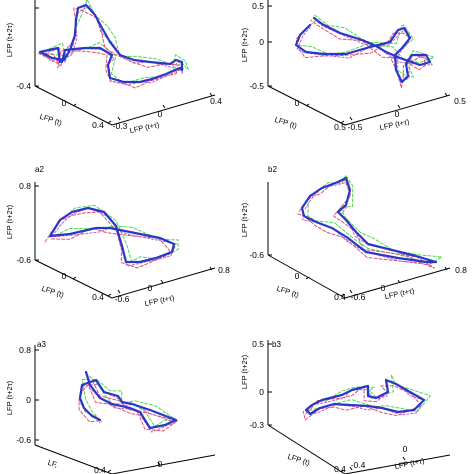 This screenshot has height=474, width=474. What do you see at coordinates (41, 344) in the screenshot?
I see `panel-label: a3` at bounding box center [41, 344].